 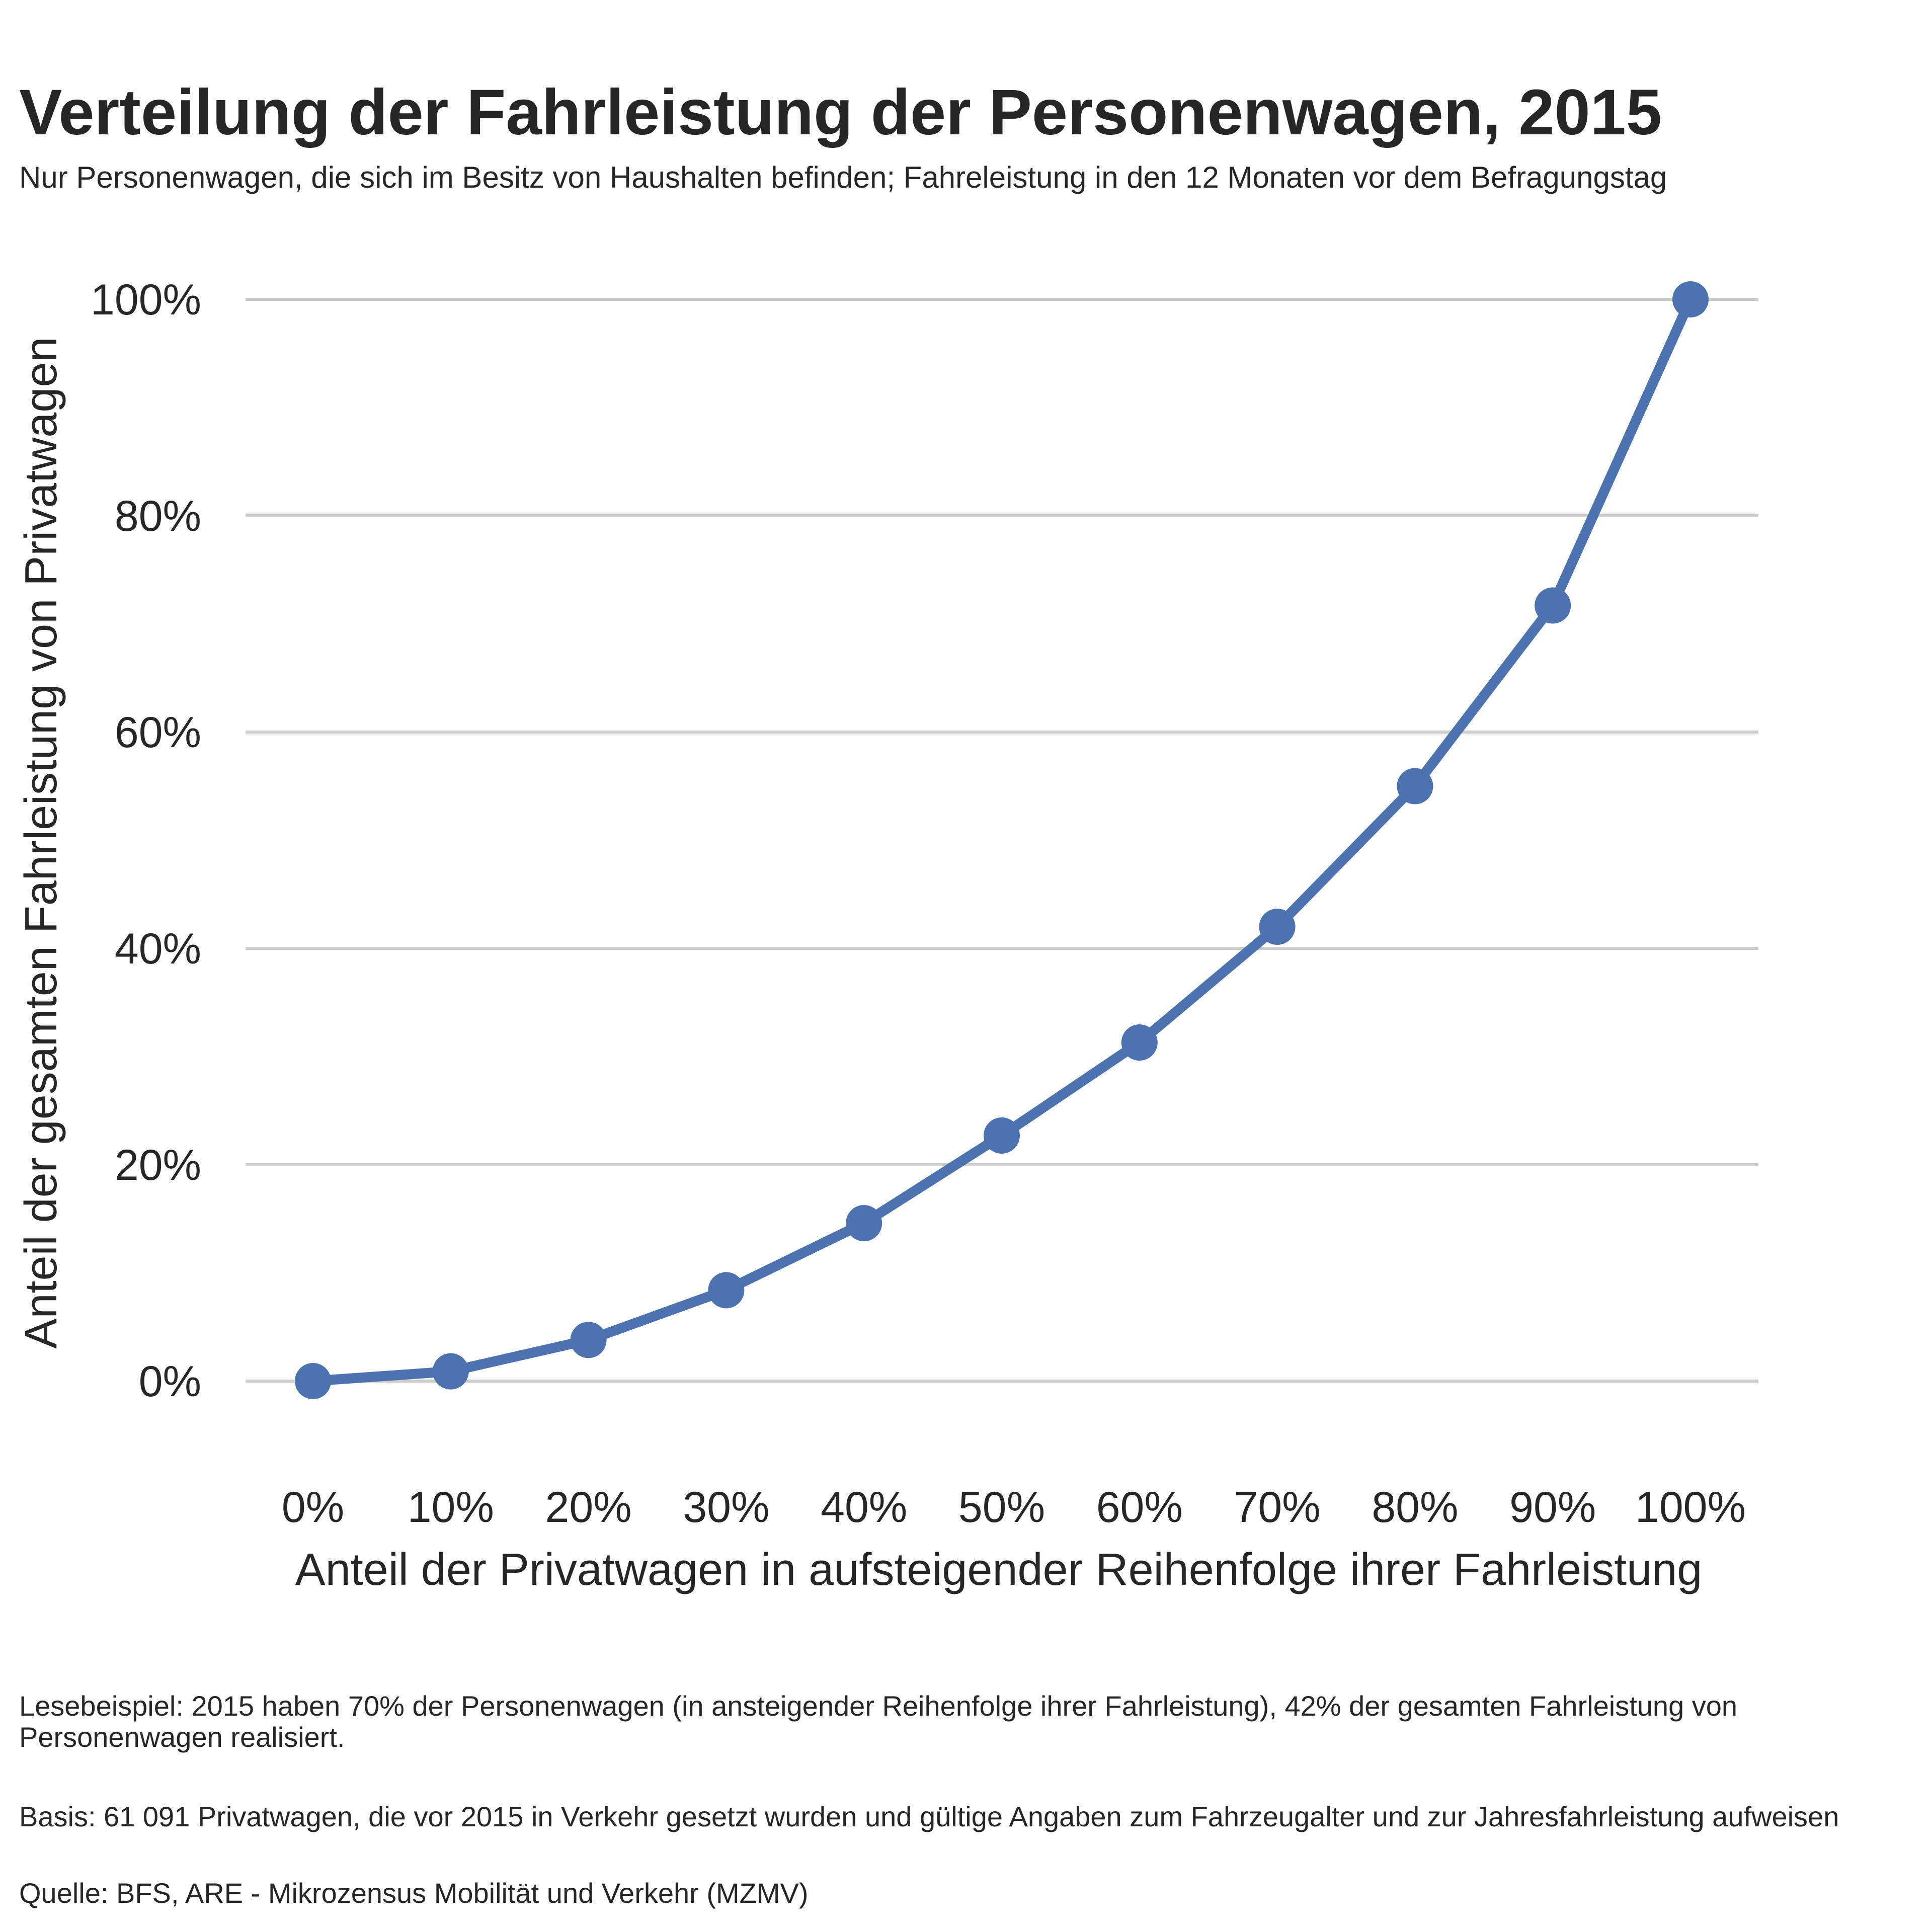 What do you see at coordinates (313, 1508) in the screenshot?
I see `x-tick-label: 0%` at bounding box center [313, 1508].